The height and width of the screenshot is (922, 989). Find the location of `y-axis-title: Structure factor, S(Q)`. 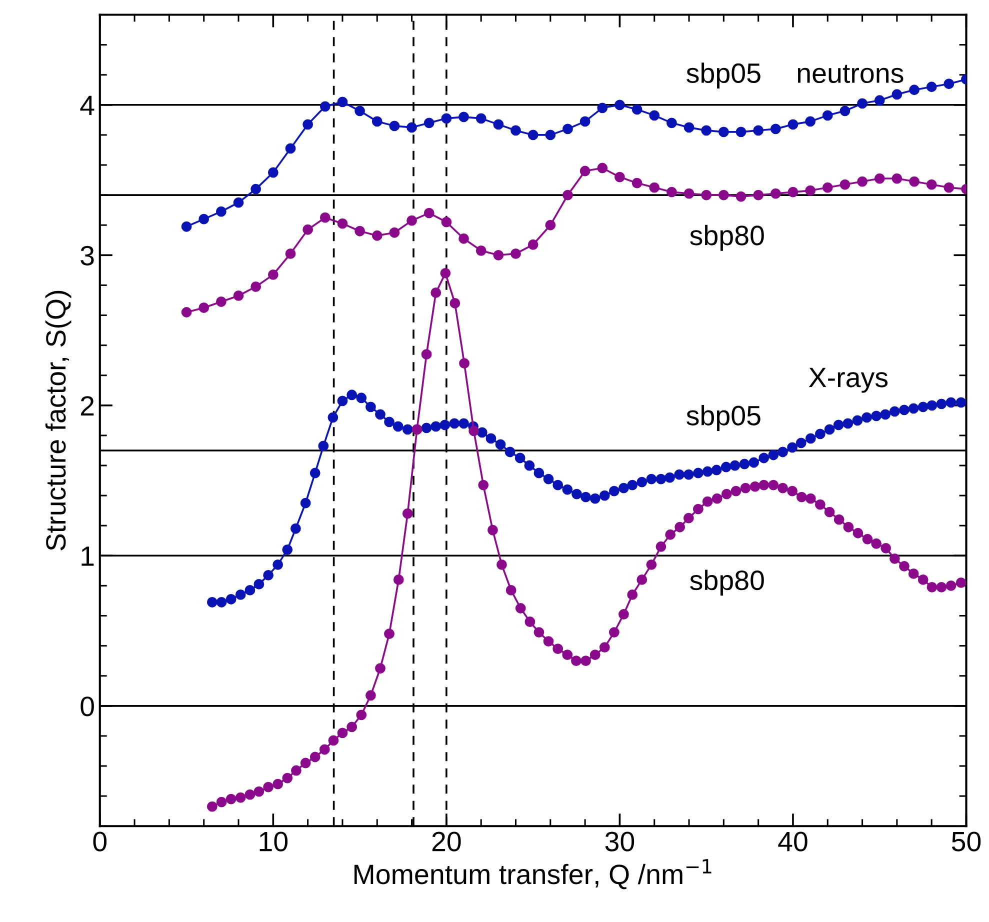

y-axis-title: Structure factor, S(Q) is located at coordinates (58, 420).